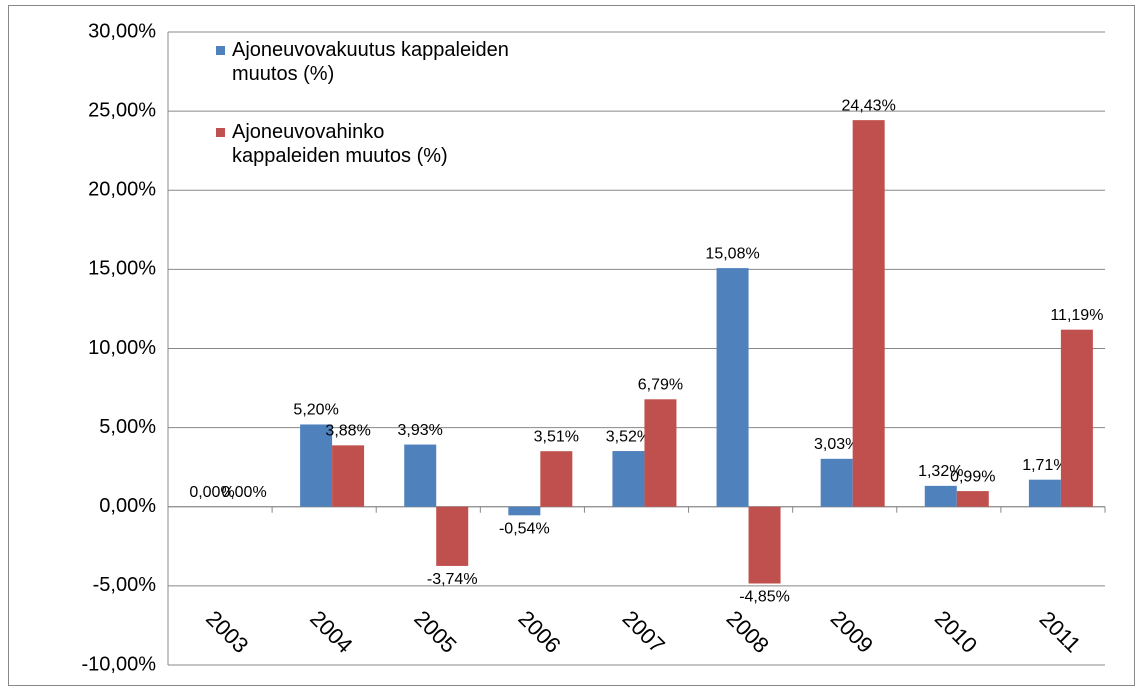 The width and height of the screenshot is (1143, 691). I want to click on y-tick-label: 20,00%, so click(122, 190).